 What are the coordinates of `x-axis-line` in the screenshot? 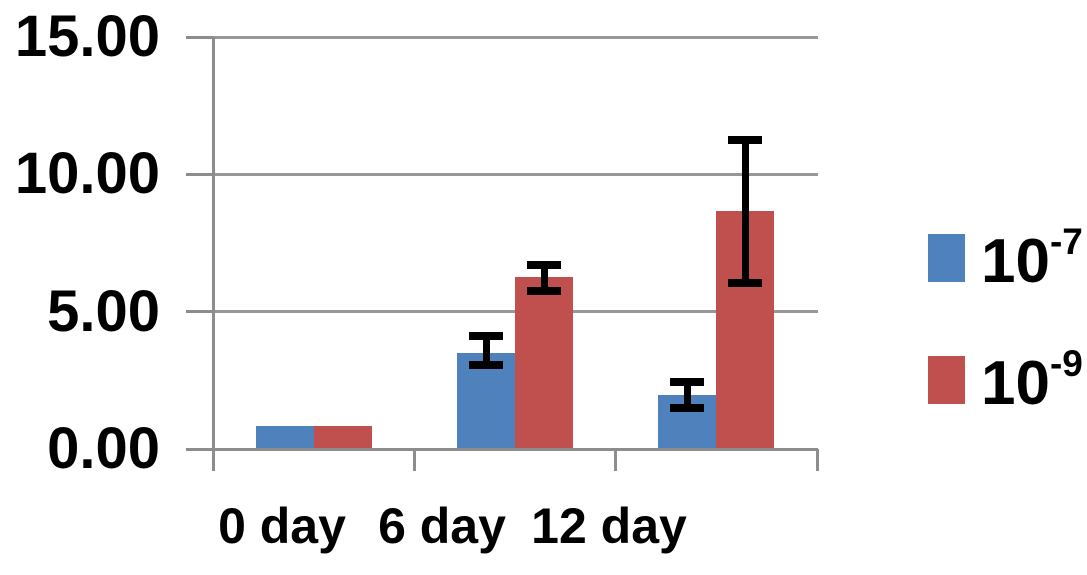 It's located at (515, 449).